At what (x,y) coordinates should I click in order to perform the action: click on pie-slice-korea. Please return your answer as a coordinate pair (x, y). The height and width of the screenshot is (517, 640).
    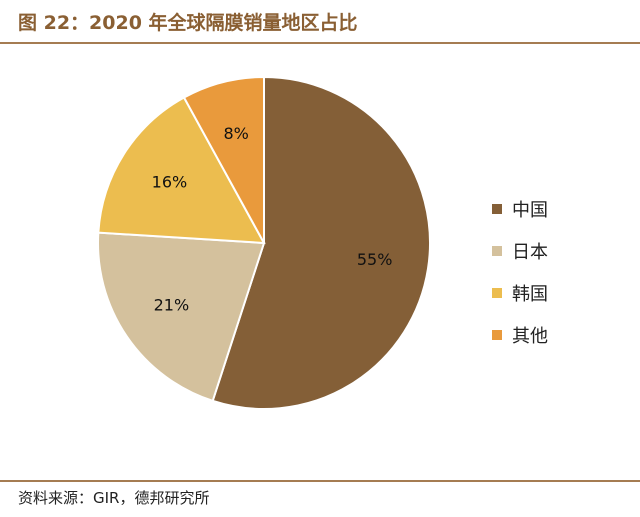
    Looking at the image, I should click on (181, 170).